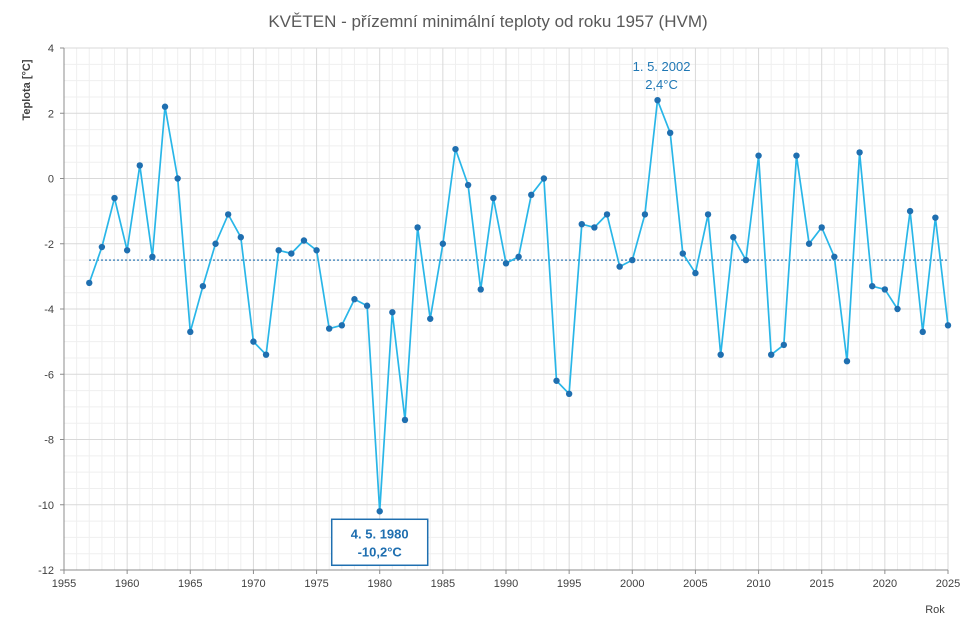  What do you see at coordinates (443, 584) in the screenshot?
I see `x-tick-label: 1985` at bounding box center [443, 584].